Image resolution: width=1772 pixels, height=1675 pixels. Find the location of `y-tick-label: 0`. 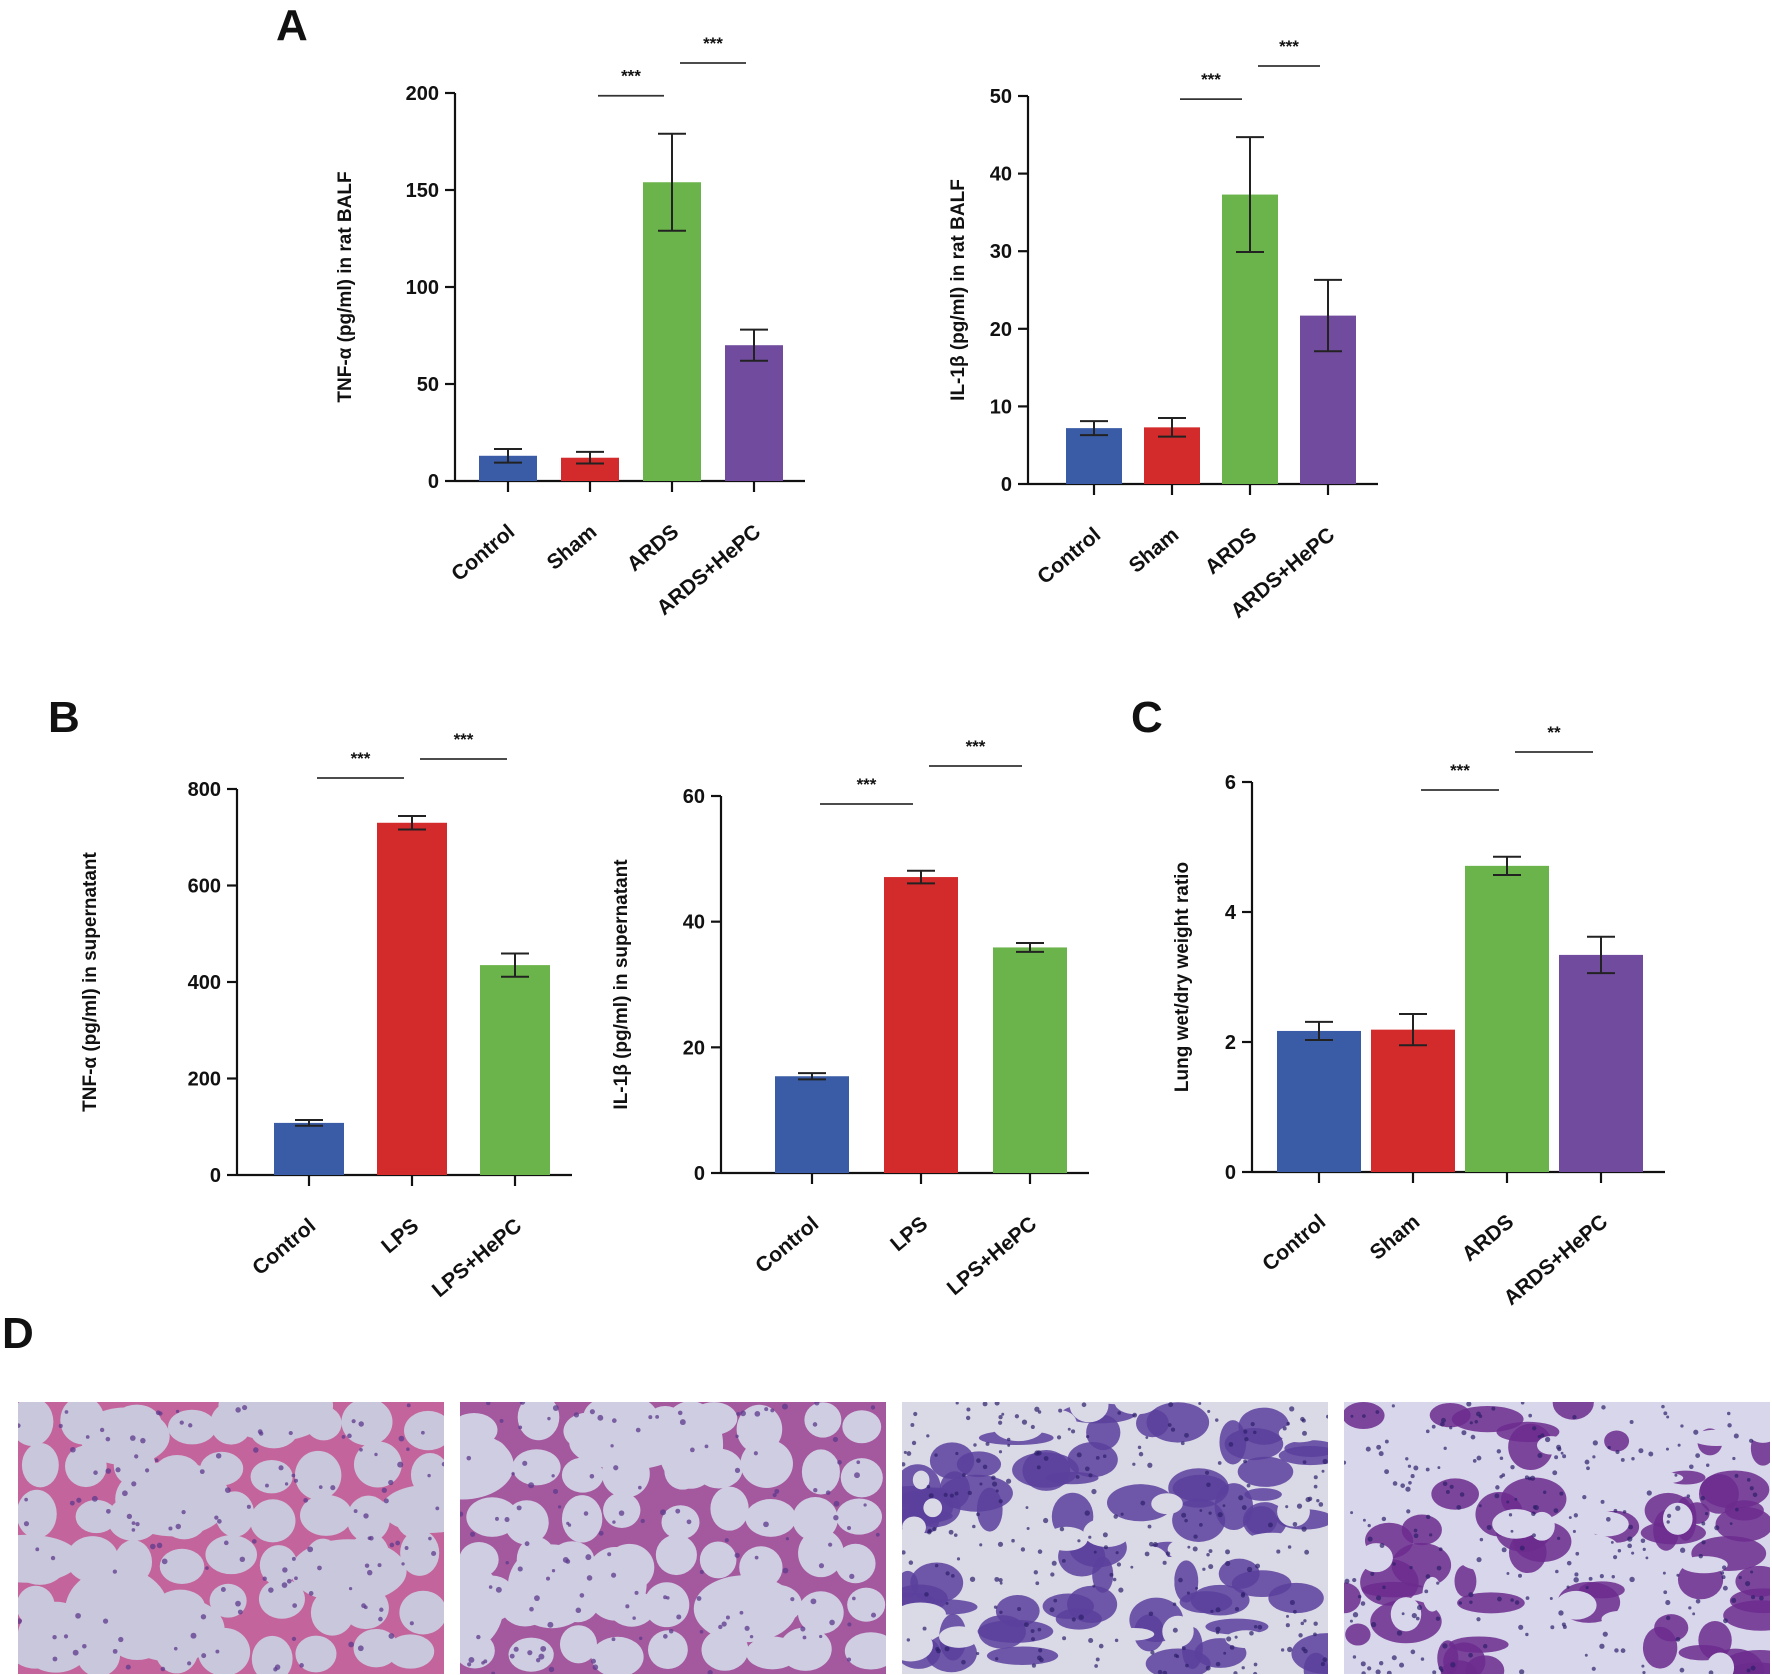

y-tick-label: 0 is located at coordinates (1006, 485).